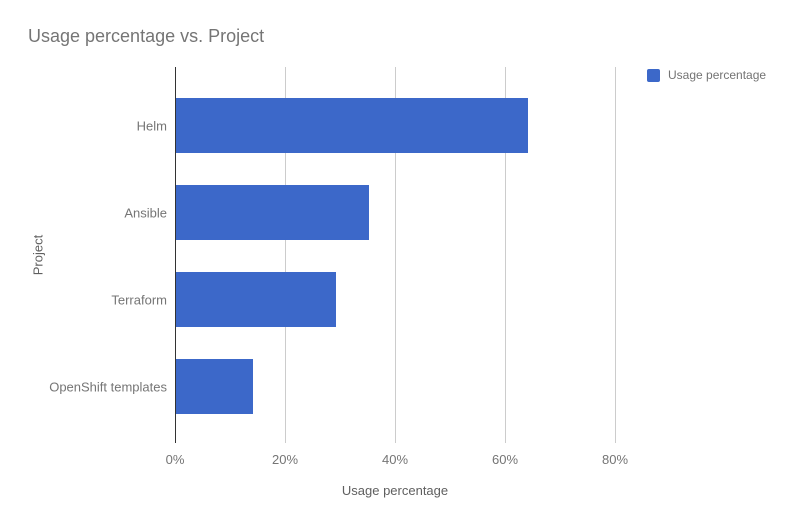  What do you see at coordinates (139, 299) in the screenshot?
I see `y-tick-label-terraform: Terraform` at bounding box center [139, 299].